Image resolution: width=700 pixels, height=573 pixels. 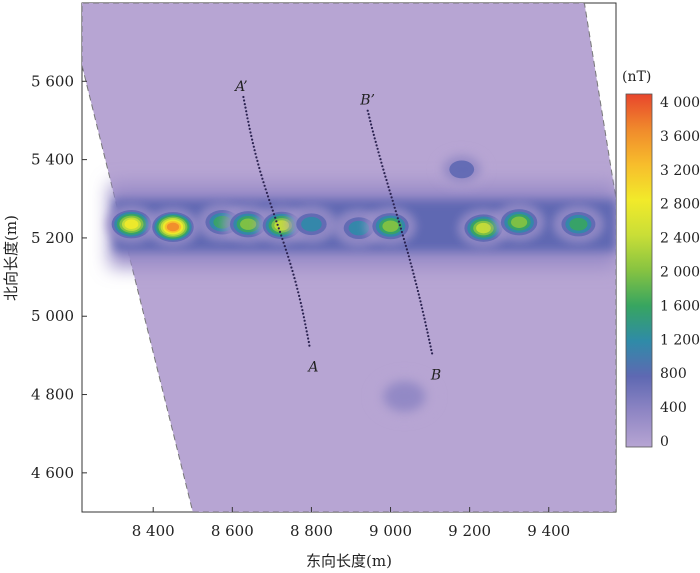 What do you see at coordinates (351, 523) in the screenshot?
I see `x-axis-ticks: 8 400 8 600 8 800 9 000 9 200 9 400` at bounding box center [351, 523].